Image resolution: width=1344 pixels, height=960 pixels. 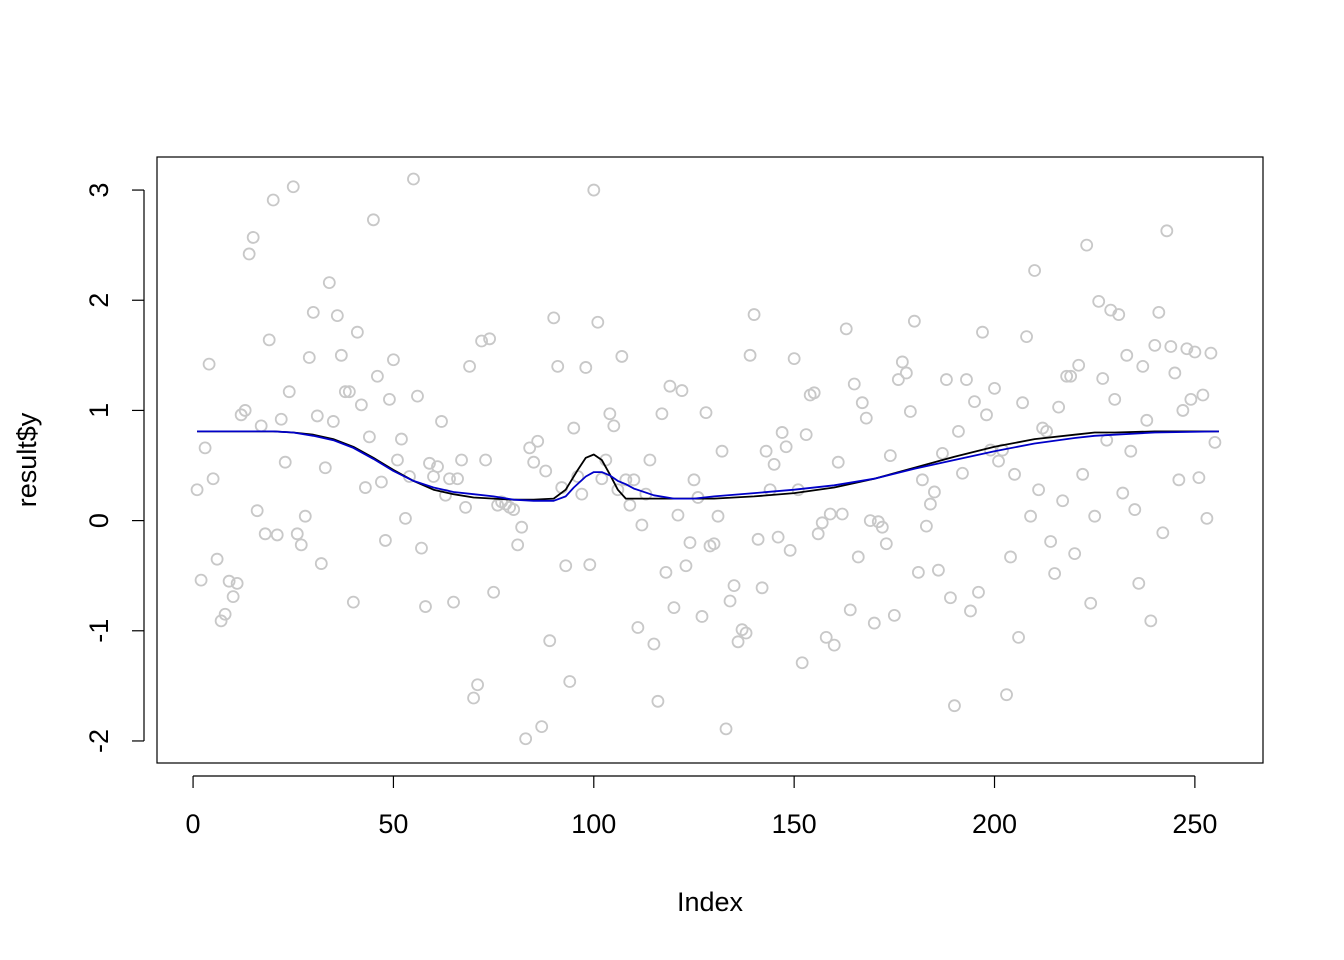 I want to click on y-tick-label: -2, so click(x=99, y=741).